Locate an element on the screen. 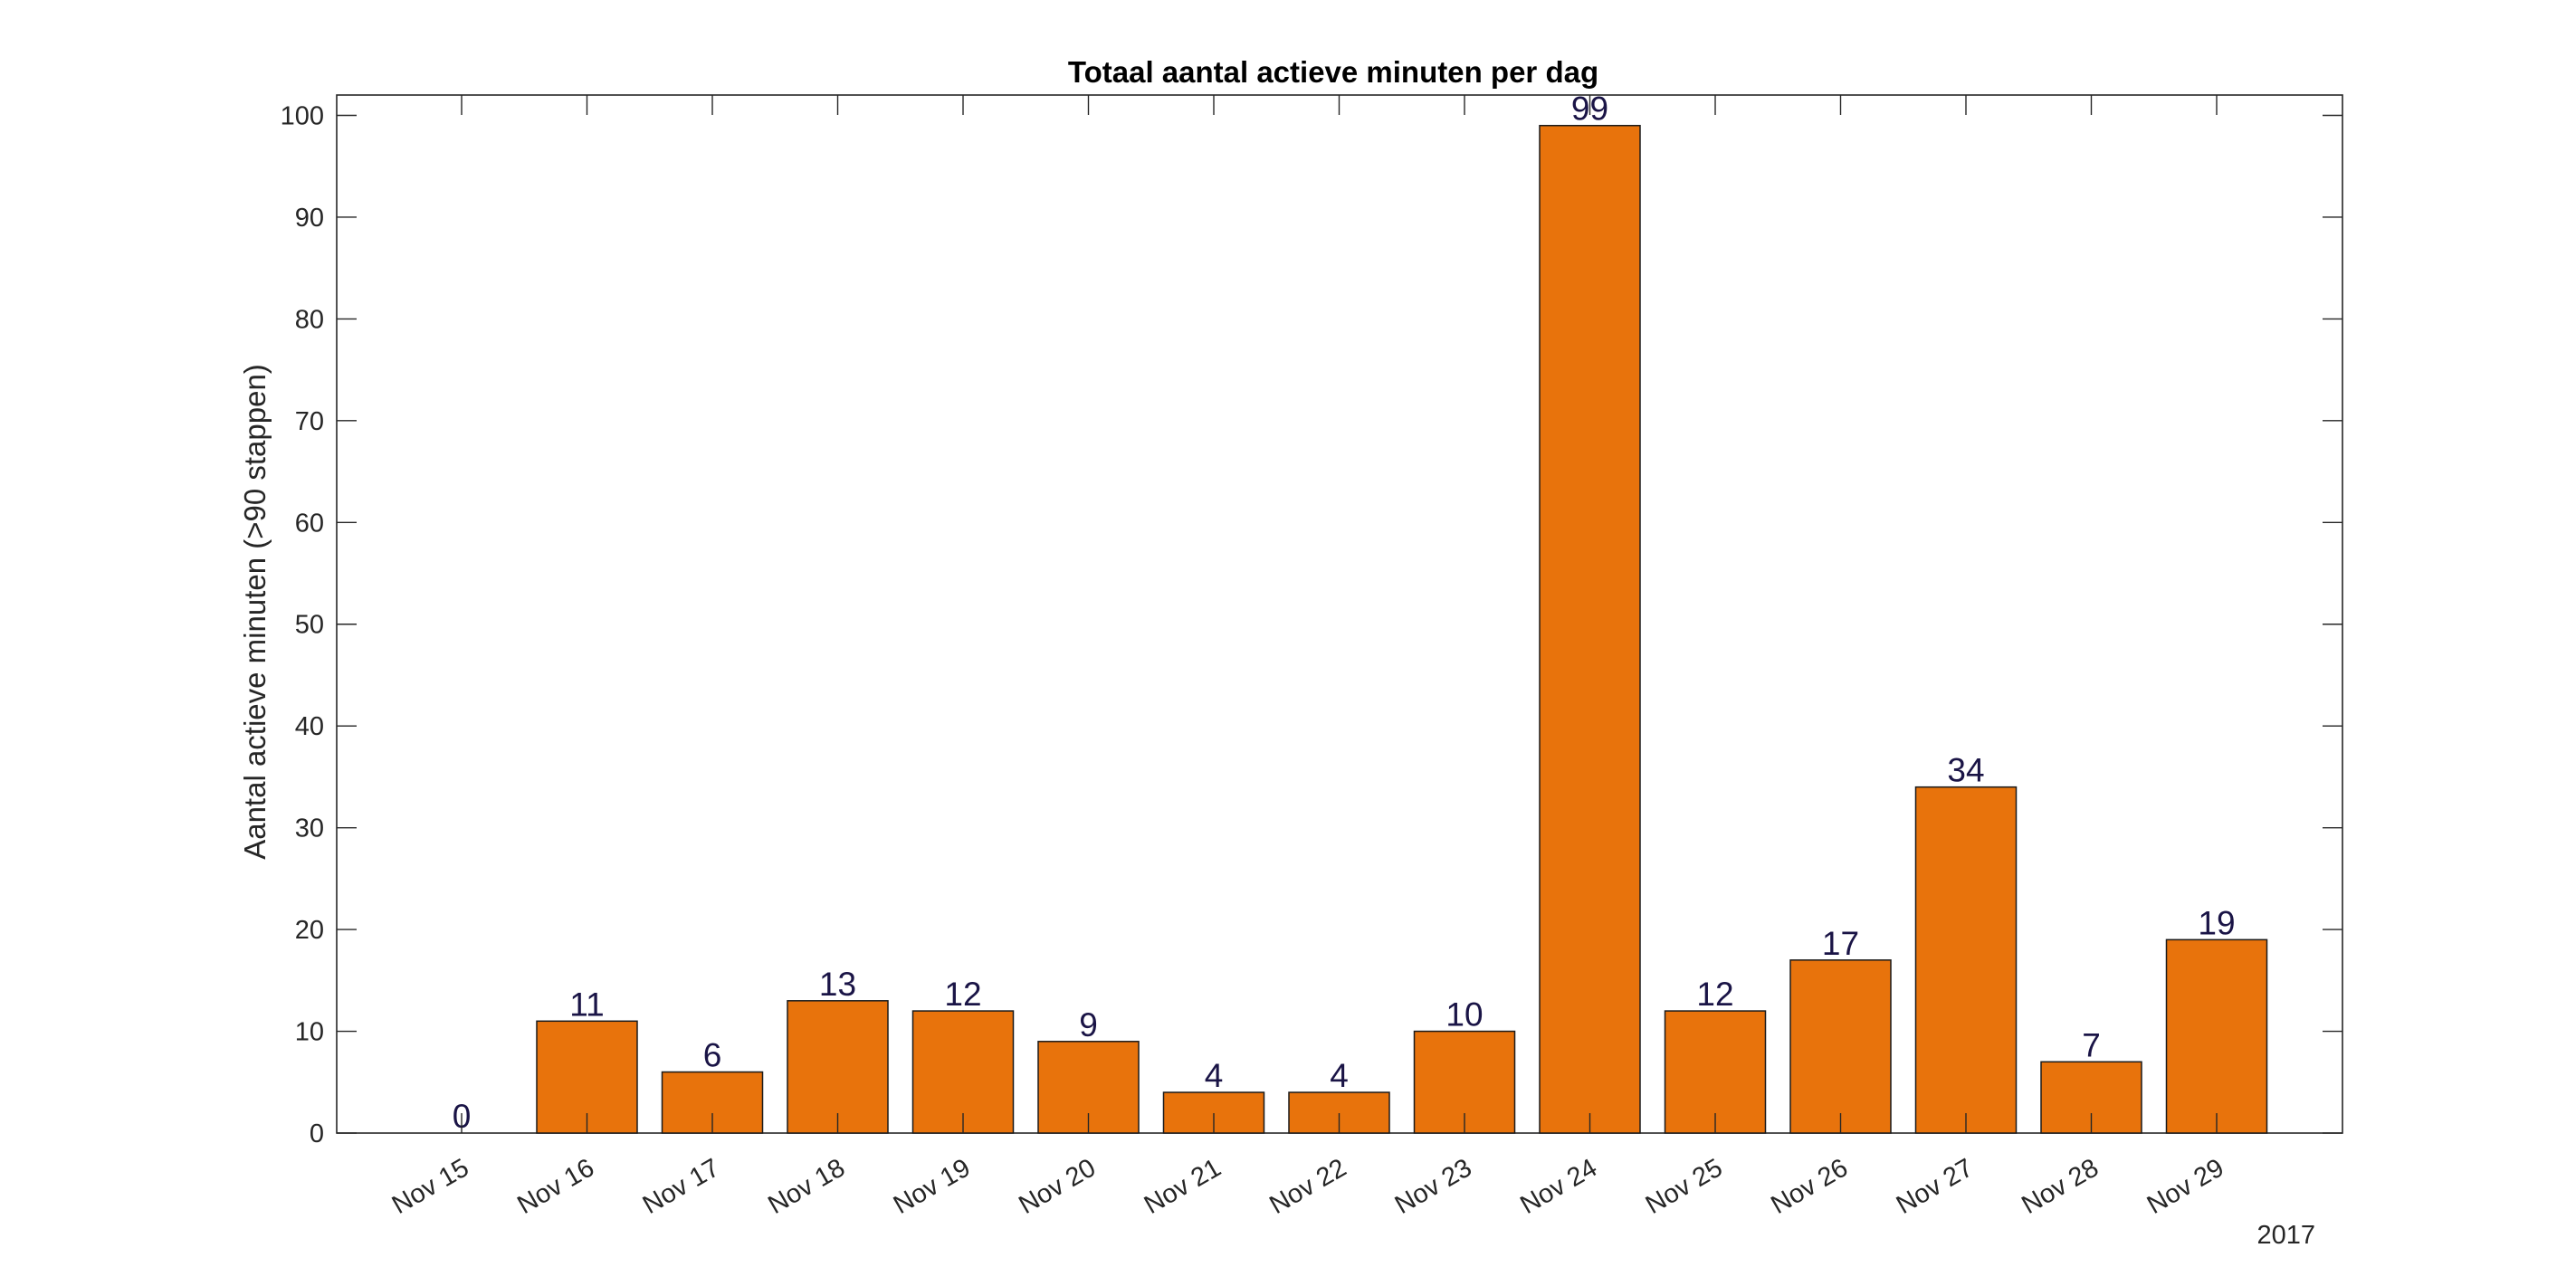 Image resolution: width=2576 pixels, height=1267 pixels. data-label-nov-25: 12 is located at coordinates (1715, 995).